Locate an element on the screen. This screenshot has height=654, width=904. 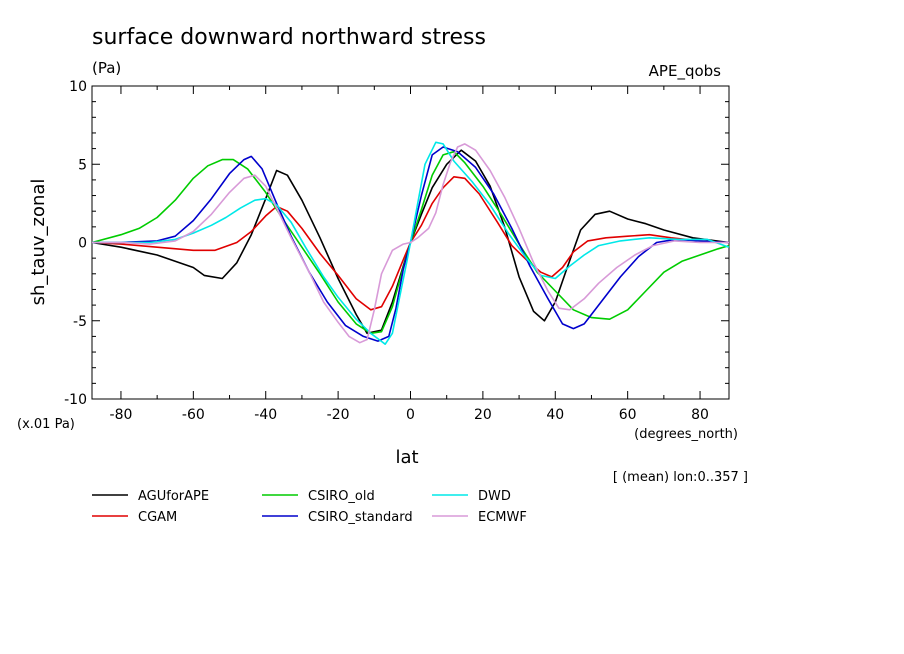
x-units-label: (degrees_north) is located at coordinates (686, 434).